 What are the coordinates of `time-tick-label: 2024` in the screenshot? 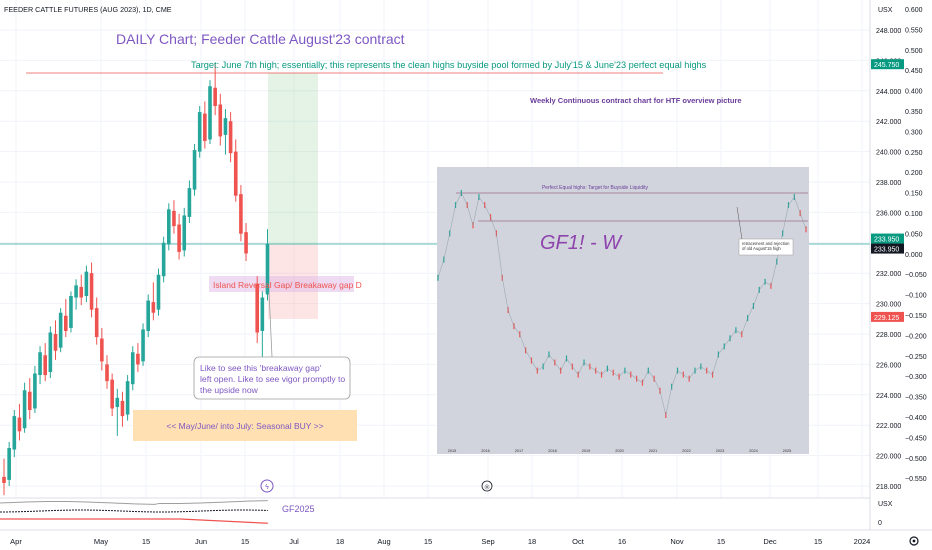 It's located at (862, 541).